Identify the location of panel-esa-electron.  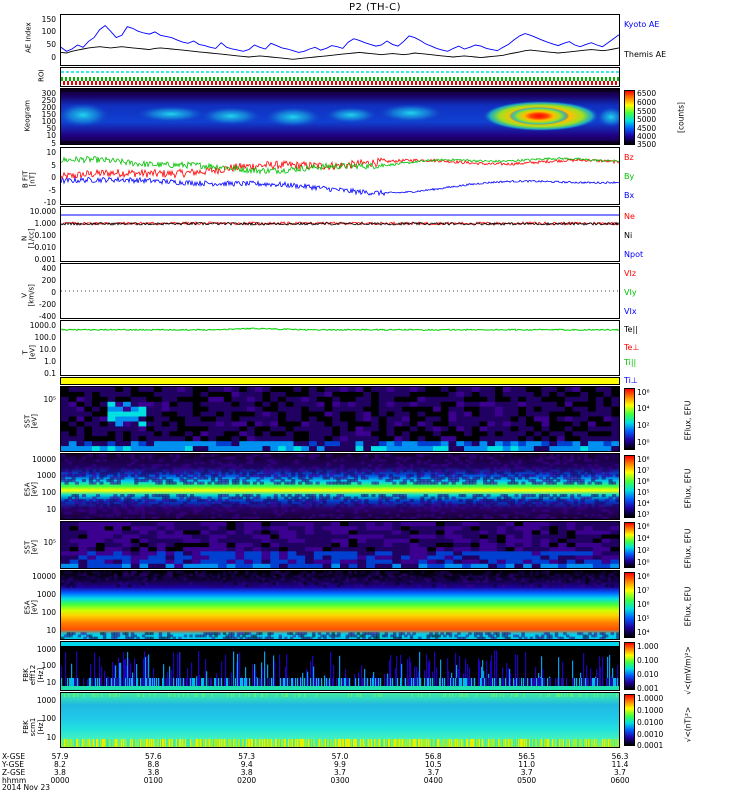
(340, 486).